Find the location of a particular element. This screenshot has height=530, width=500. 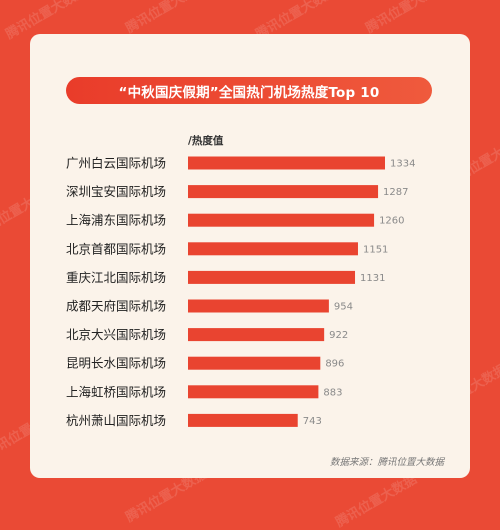

category-label: 上海浦东国际机场 is located at coordinates (116, 220).